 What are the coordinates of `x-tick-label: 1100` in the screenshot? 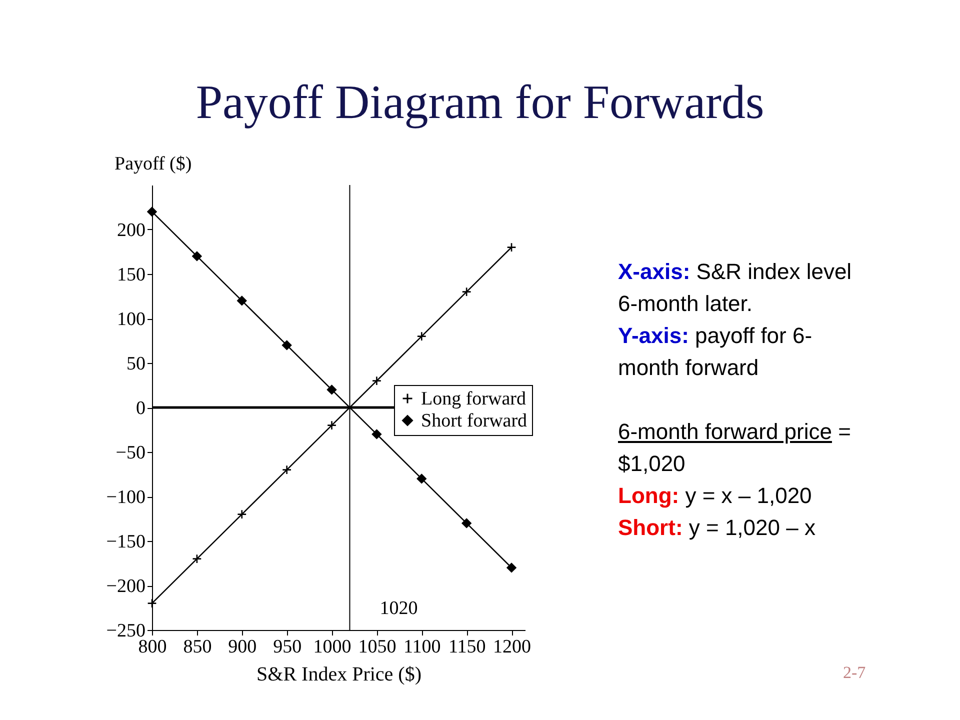 It's located at (422, 647).